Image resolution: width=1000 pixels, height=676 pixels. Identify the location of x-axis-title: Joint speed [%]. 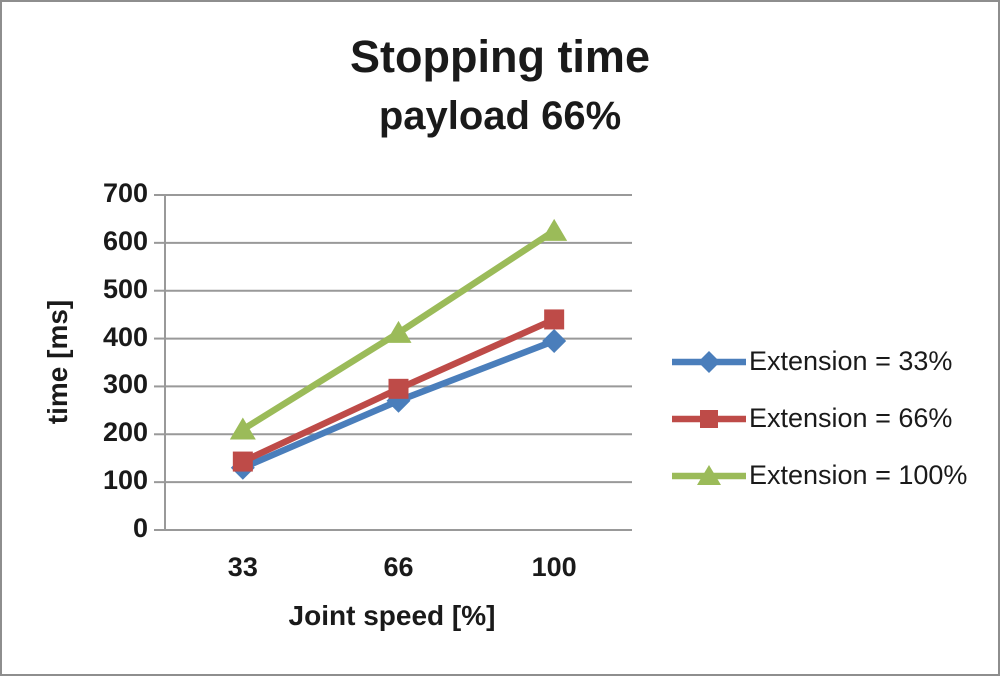
(392, 615).